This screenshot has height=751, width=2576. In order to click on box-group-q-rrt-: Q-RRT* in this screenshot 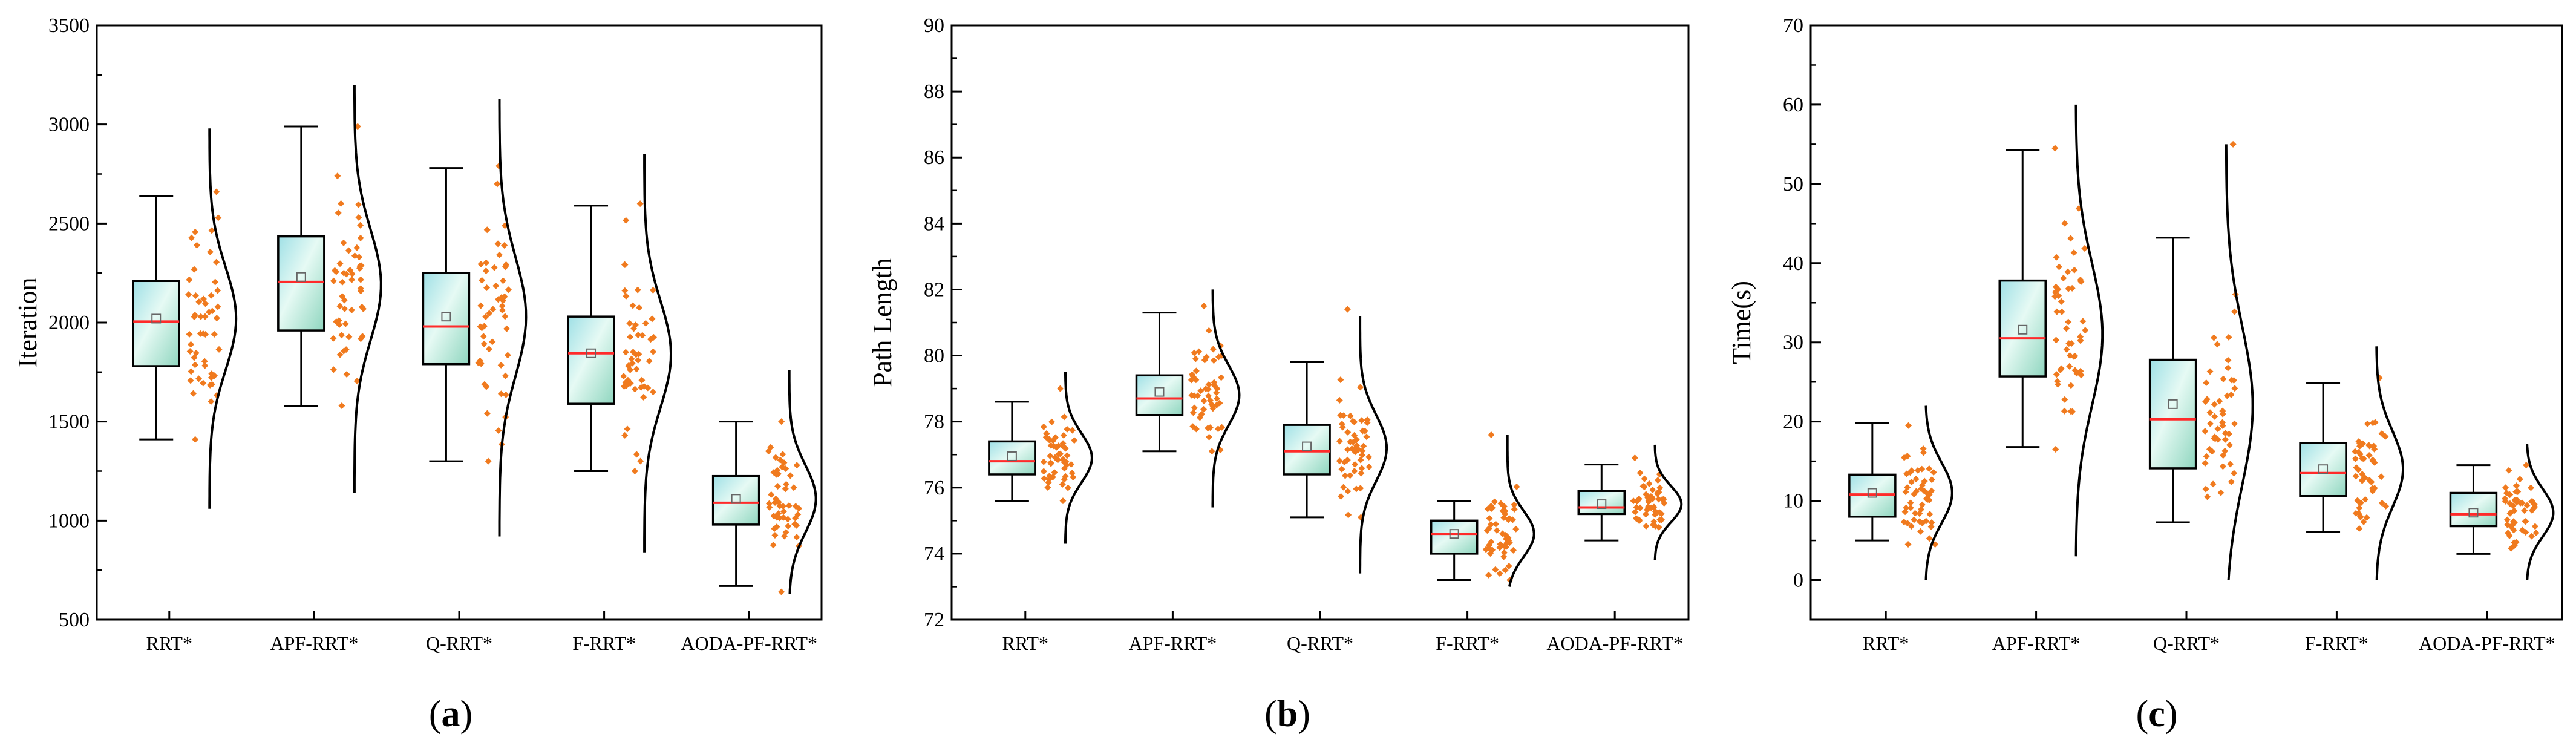, I will do `click(1335, 480)`.